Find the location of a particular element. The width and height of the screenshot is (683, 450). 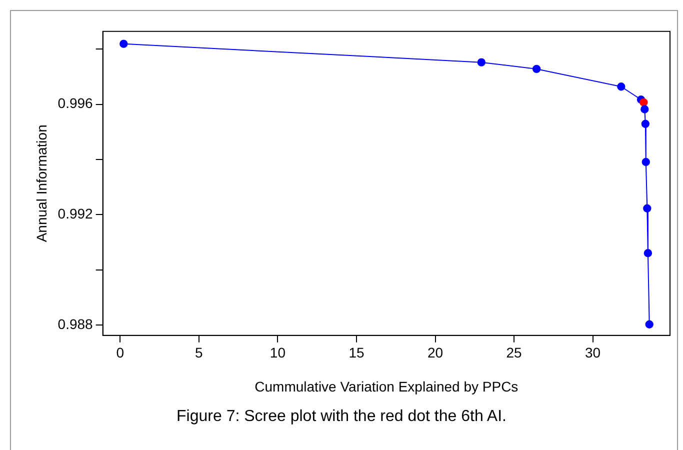

x-tick-label: 20 is located at coordinates (435, 352).